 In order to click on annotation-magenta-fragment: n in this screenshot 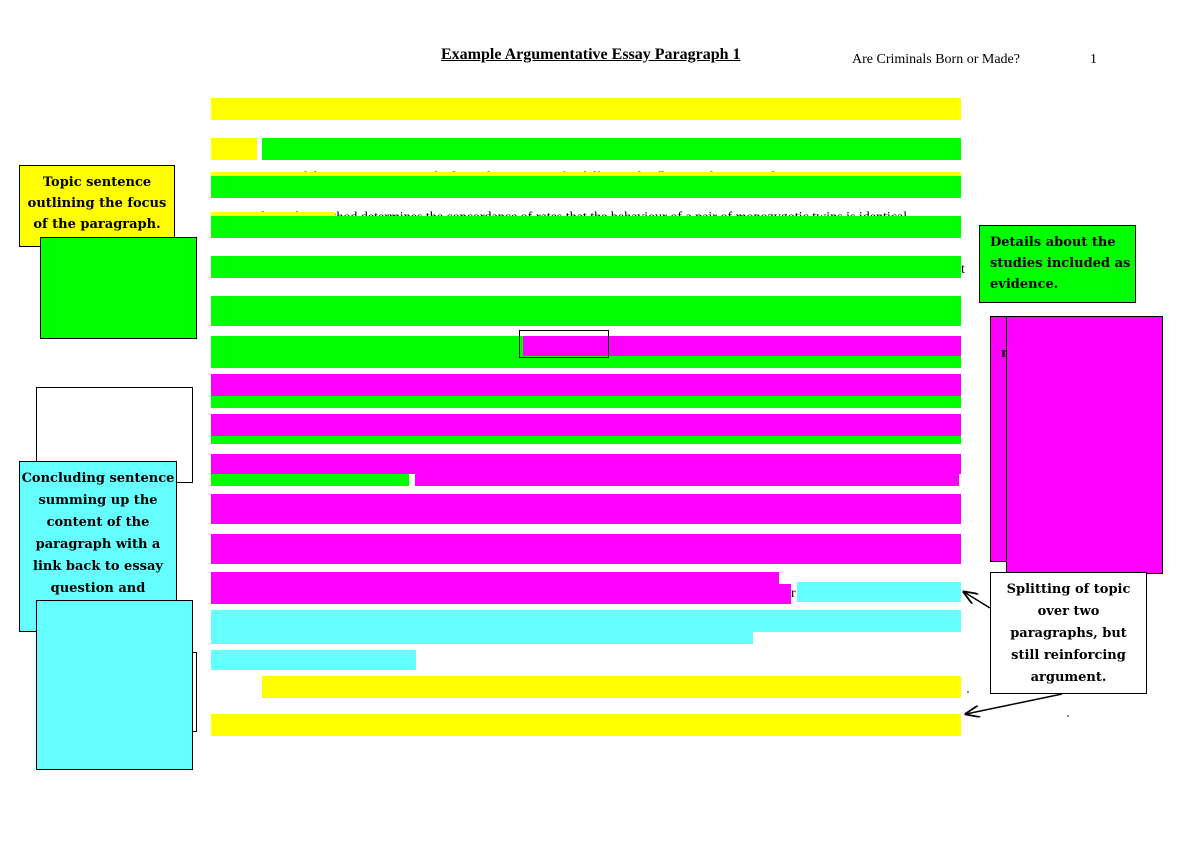, I will do `click(1005, 353)`.